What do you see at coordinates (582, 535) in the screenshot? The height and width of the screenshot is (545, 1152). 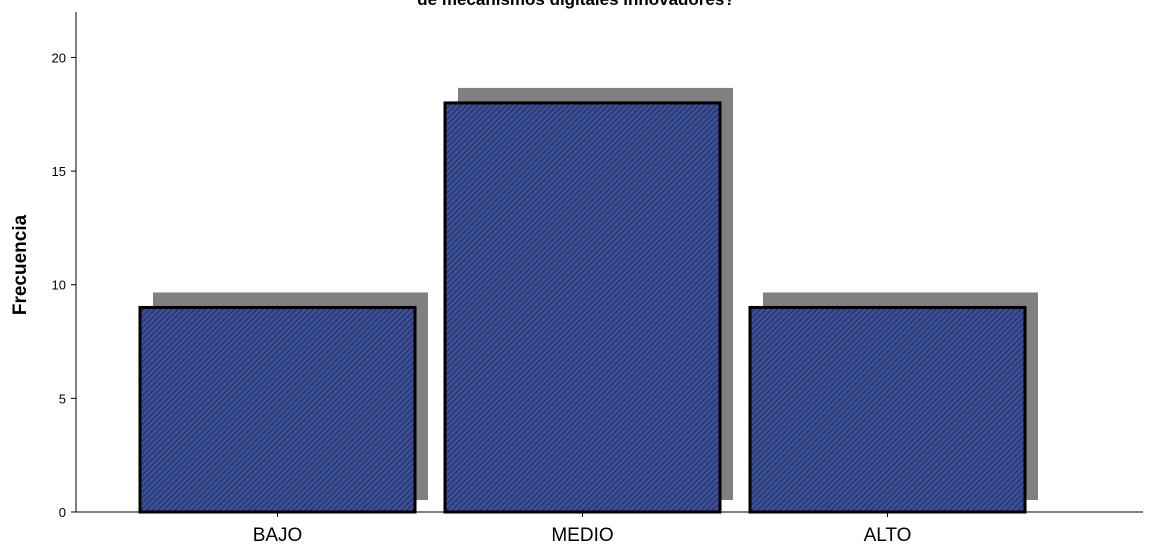 I see `x-tick-label-medio: MEDIO` at bounding box center [582, 535].